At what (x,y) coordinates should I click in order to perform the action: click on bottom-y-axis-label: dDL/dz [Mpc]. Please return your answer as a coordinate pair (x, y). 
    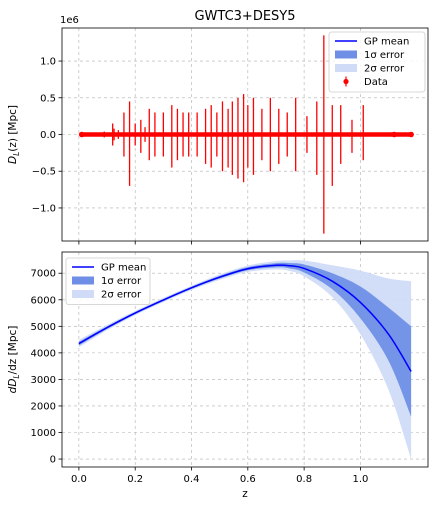
    Looking at the image, I should click on (14, 360).